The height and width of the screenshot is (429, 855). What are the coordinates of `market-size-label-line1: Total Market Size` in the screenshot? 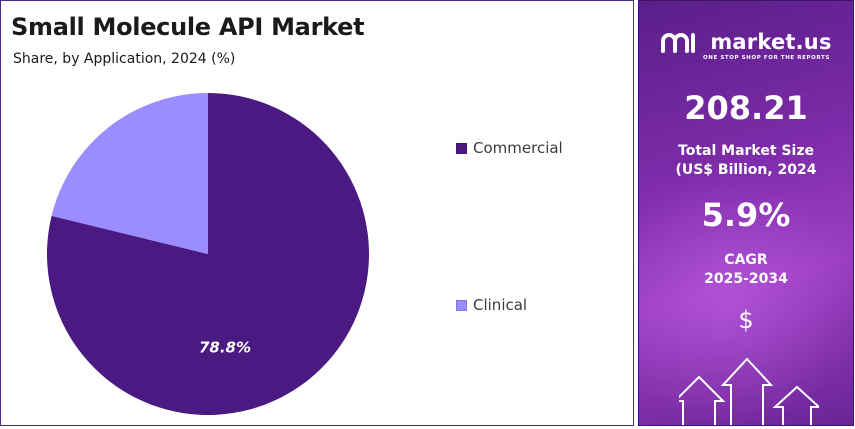 It's located at (746, 151).